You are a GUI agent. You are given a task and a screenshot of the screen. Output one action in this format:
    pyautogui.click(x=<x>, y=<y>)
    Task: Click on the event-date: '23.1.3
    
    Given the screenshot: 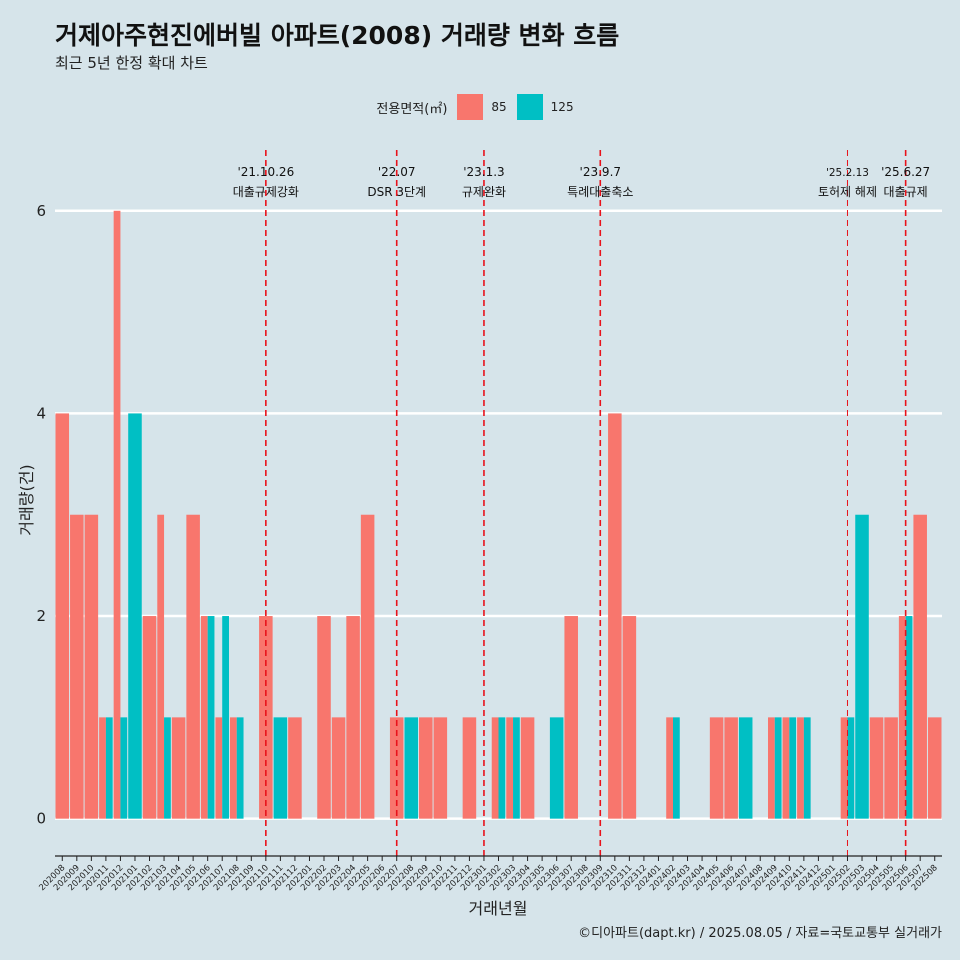 What is the action you would take?
    pyautogui.click(x=483, y=172)
    